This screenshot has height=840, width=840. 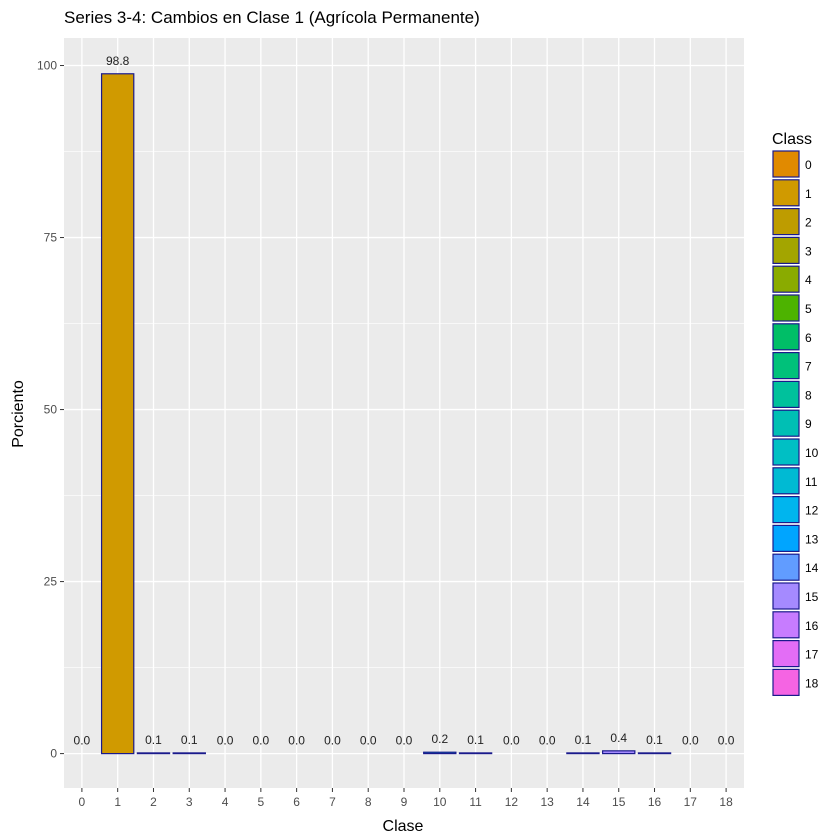 What do you see at coordinates (332, 802) in the screenshot?
I see `x-tick-label: 7` at bounding box center [332, 802].